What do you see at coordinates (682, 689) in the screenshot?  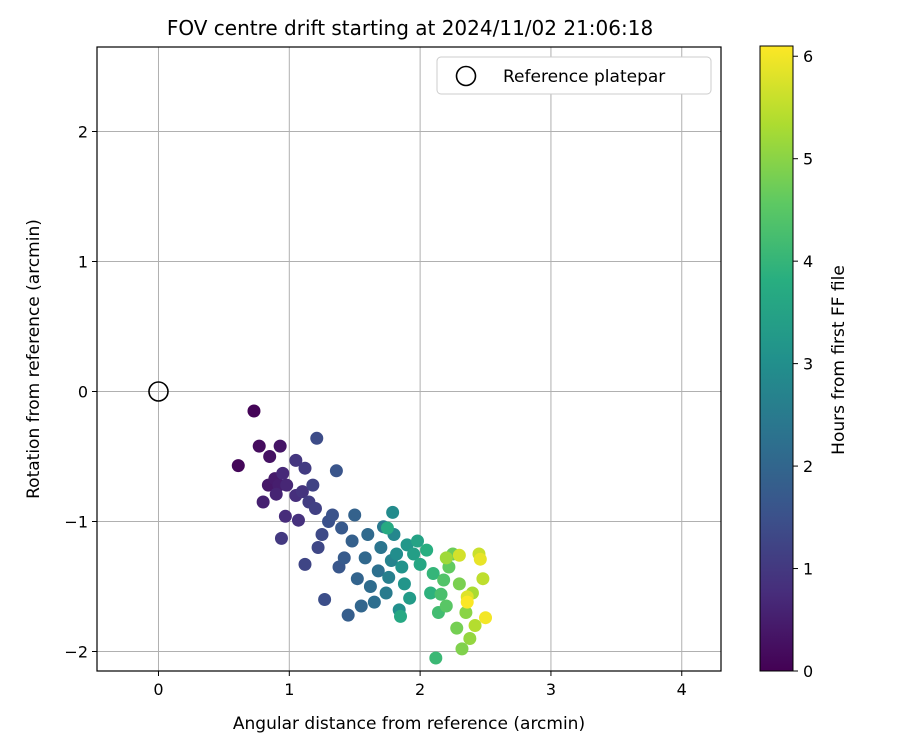 I see `x-tick-label: 4` at bounding box center [682, 689].